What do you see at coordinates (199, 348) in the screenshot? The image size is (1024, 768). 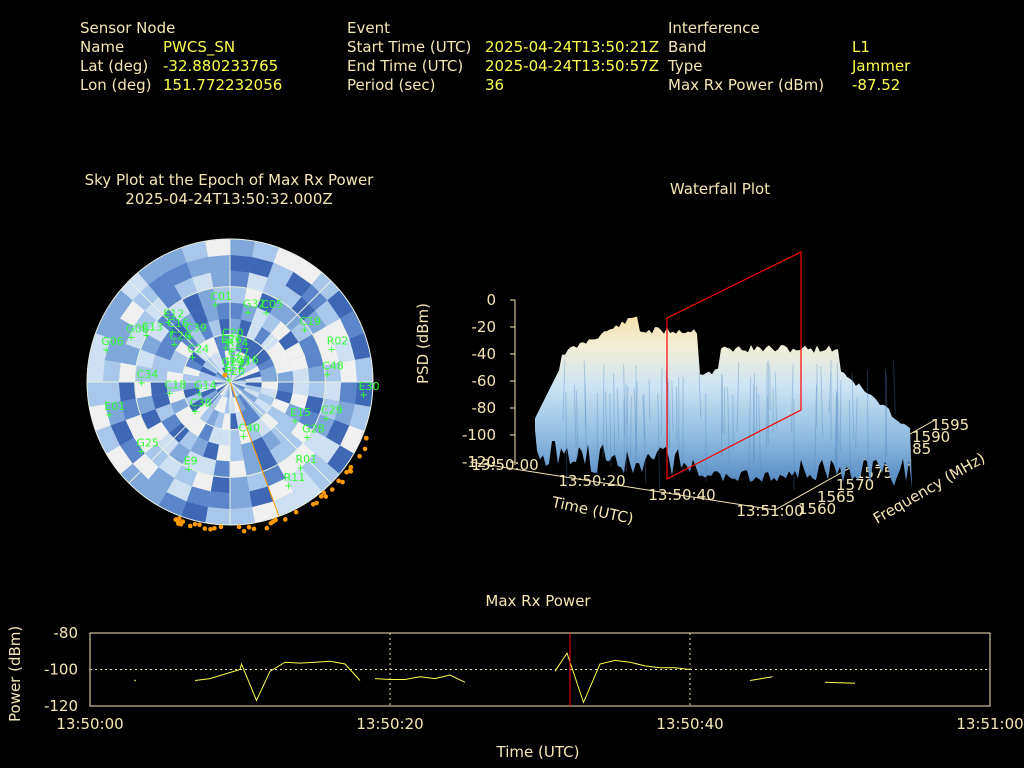 I see `satellite-label: C24` at bounding box center [199, 348].